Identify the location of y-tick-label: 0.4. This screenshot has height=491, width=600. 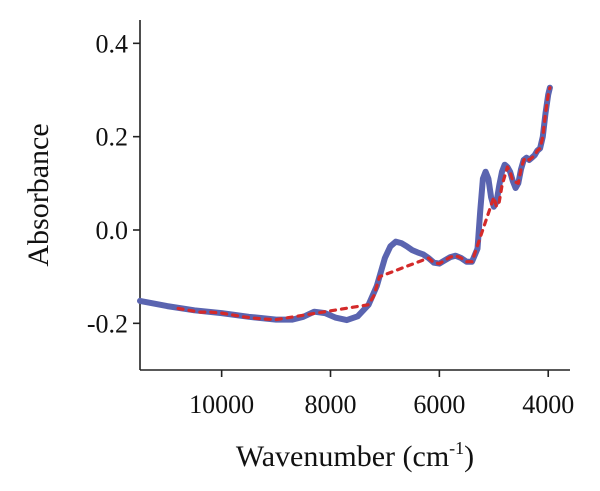
(112, 43).